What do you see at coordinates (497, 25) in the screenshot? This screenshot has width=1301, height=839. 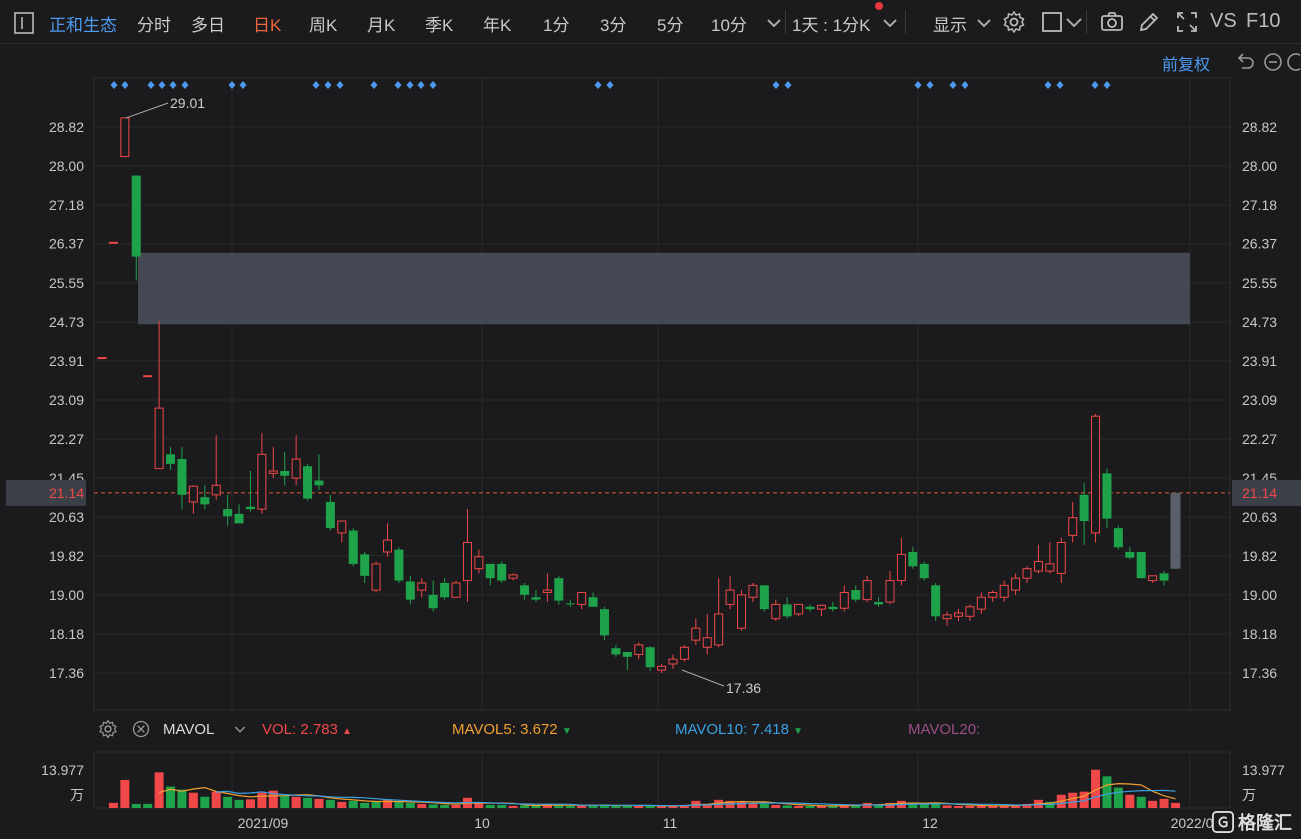 I see `tab-yearly-k: 年K` at bounding box center [497, 25].